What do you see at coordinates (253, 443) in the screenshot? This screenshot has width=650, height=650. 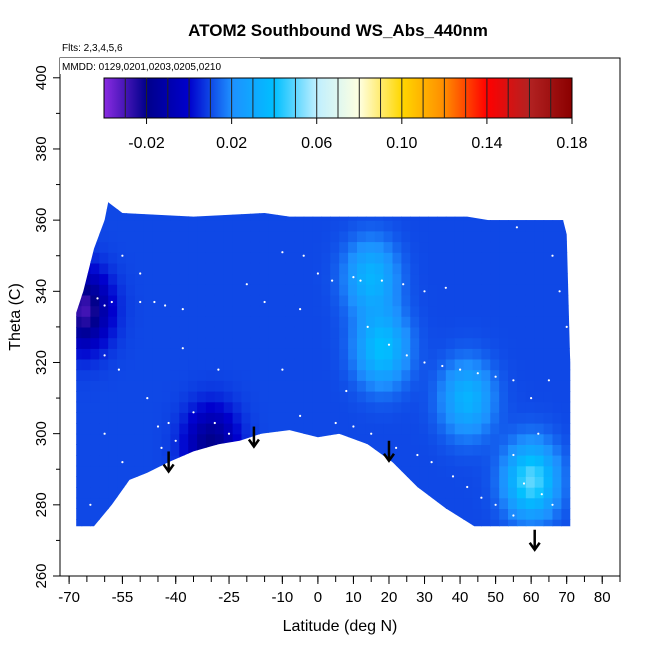 I see `arrow-head` at bounding box center [253, 443].